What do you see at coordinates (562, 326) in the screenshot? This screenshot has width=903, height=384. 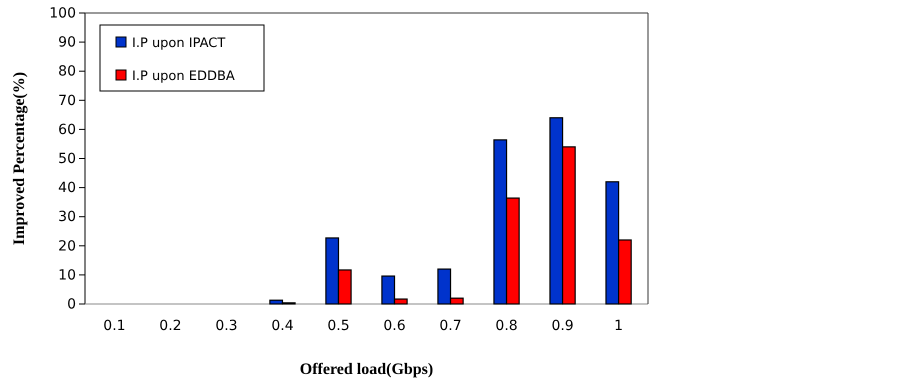 I see `x-tick-label: 0.9` at bounding box center [562, 326].